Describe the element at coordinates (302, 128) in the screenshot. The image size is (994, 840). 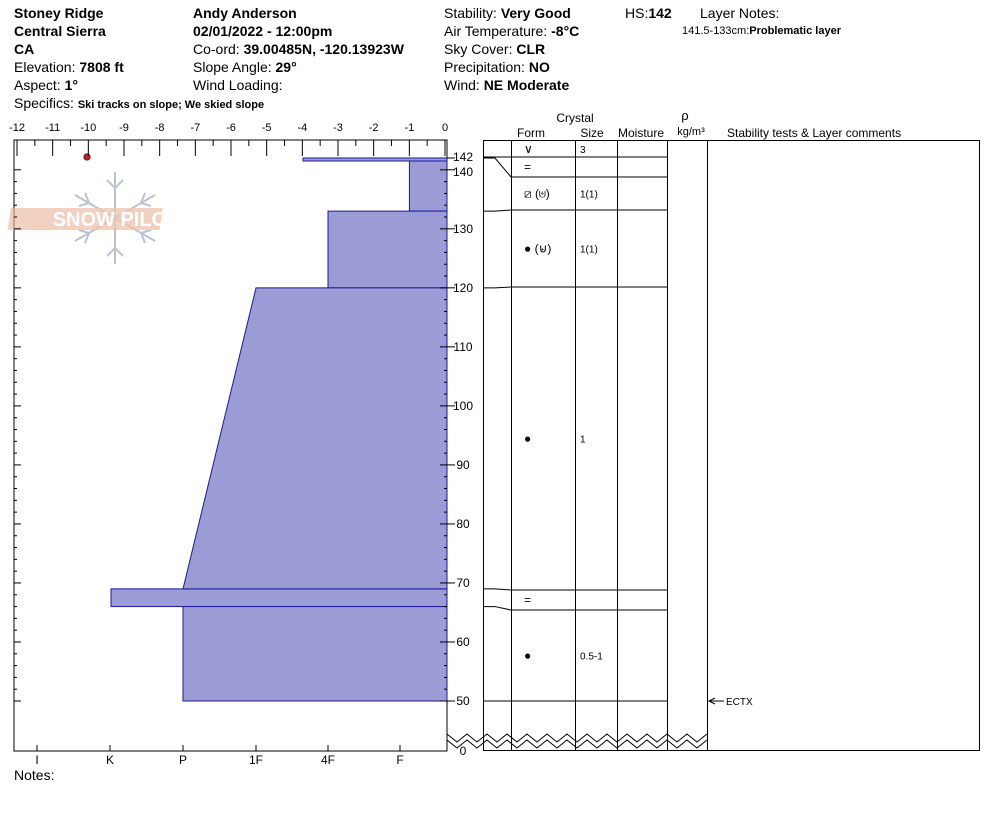
I see `temperature-tick-label: -4` at that location.